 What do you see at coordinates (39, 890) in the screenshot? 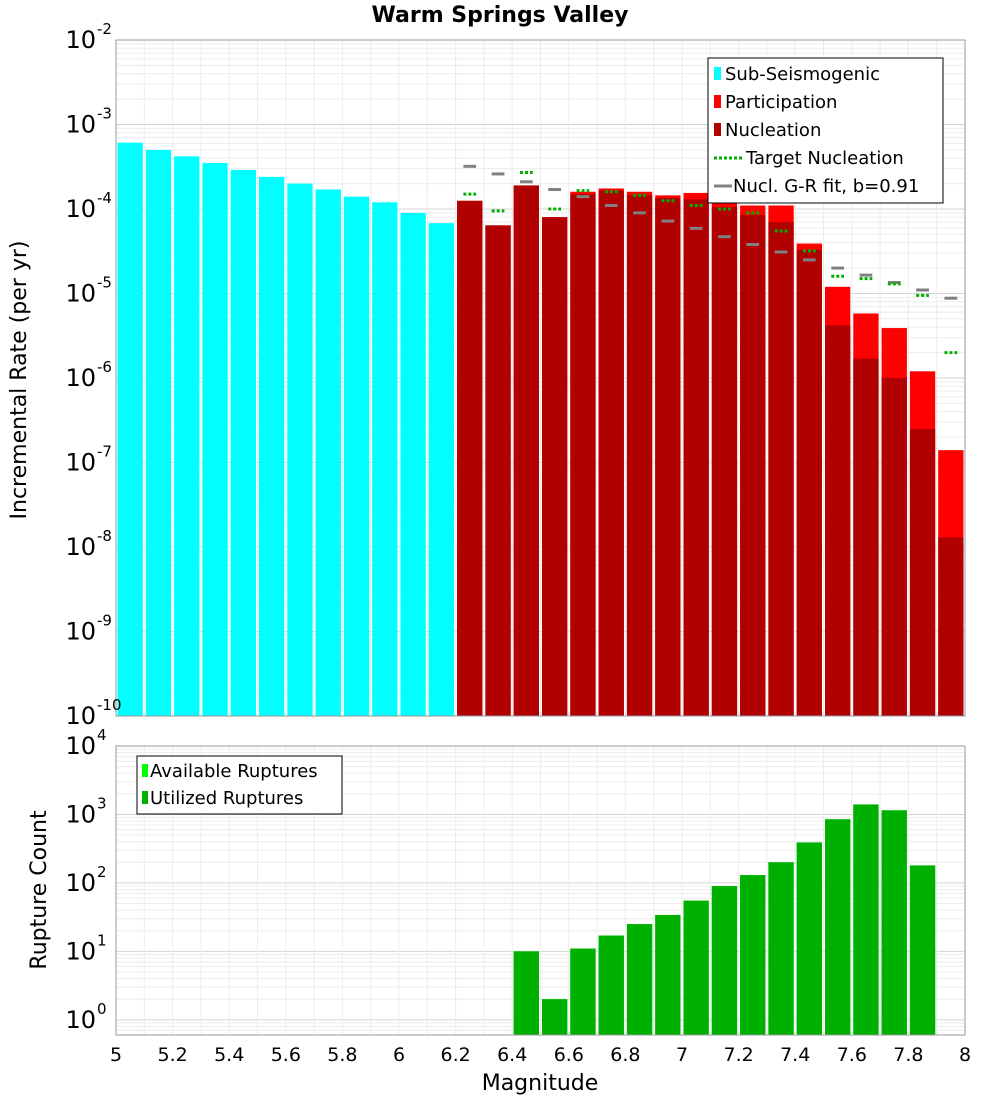
I see `bottom-y-axis-label: Rupture Count` at bounding box center [39, 890].